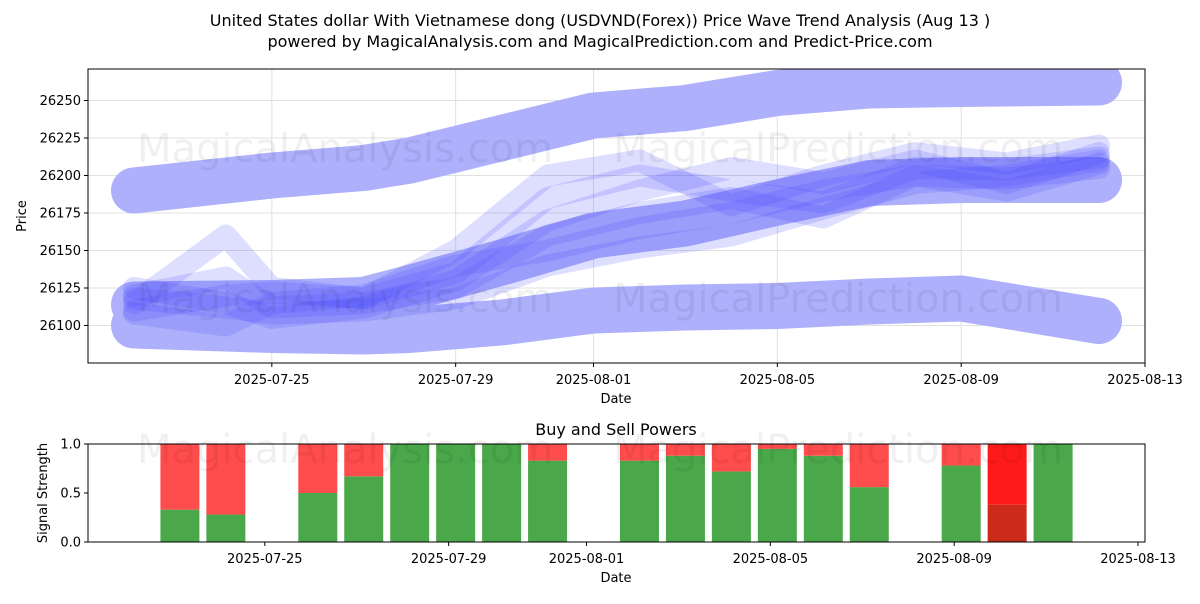 Image resolution: width=1200 pixels, height=604 pixels. Describe the element at coordinates (771, 559) in the screenshot. I see `signal-x-tick-label: 2025-08-05` at that location.